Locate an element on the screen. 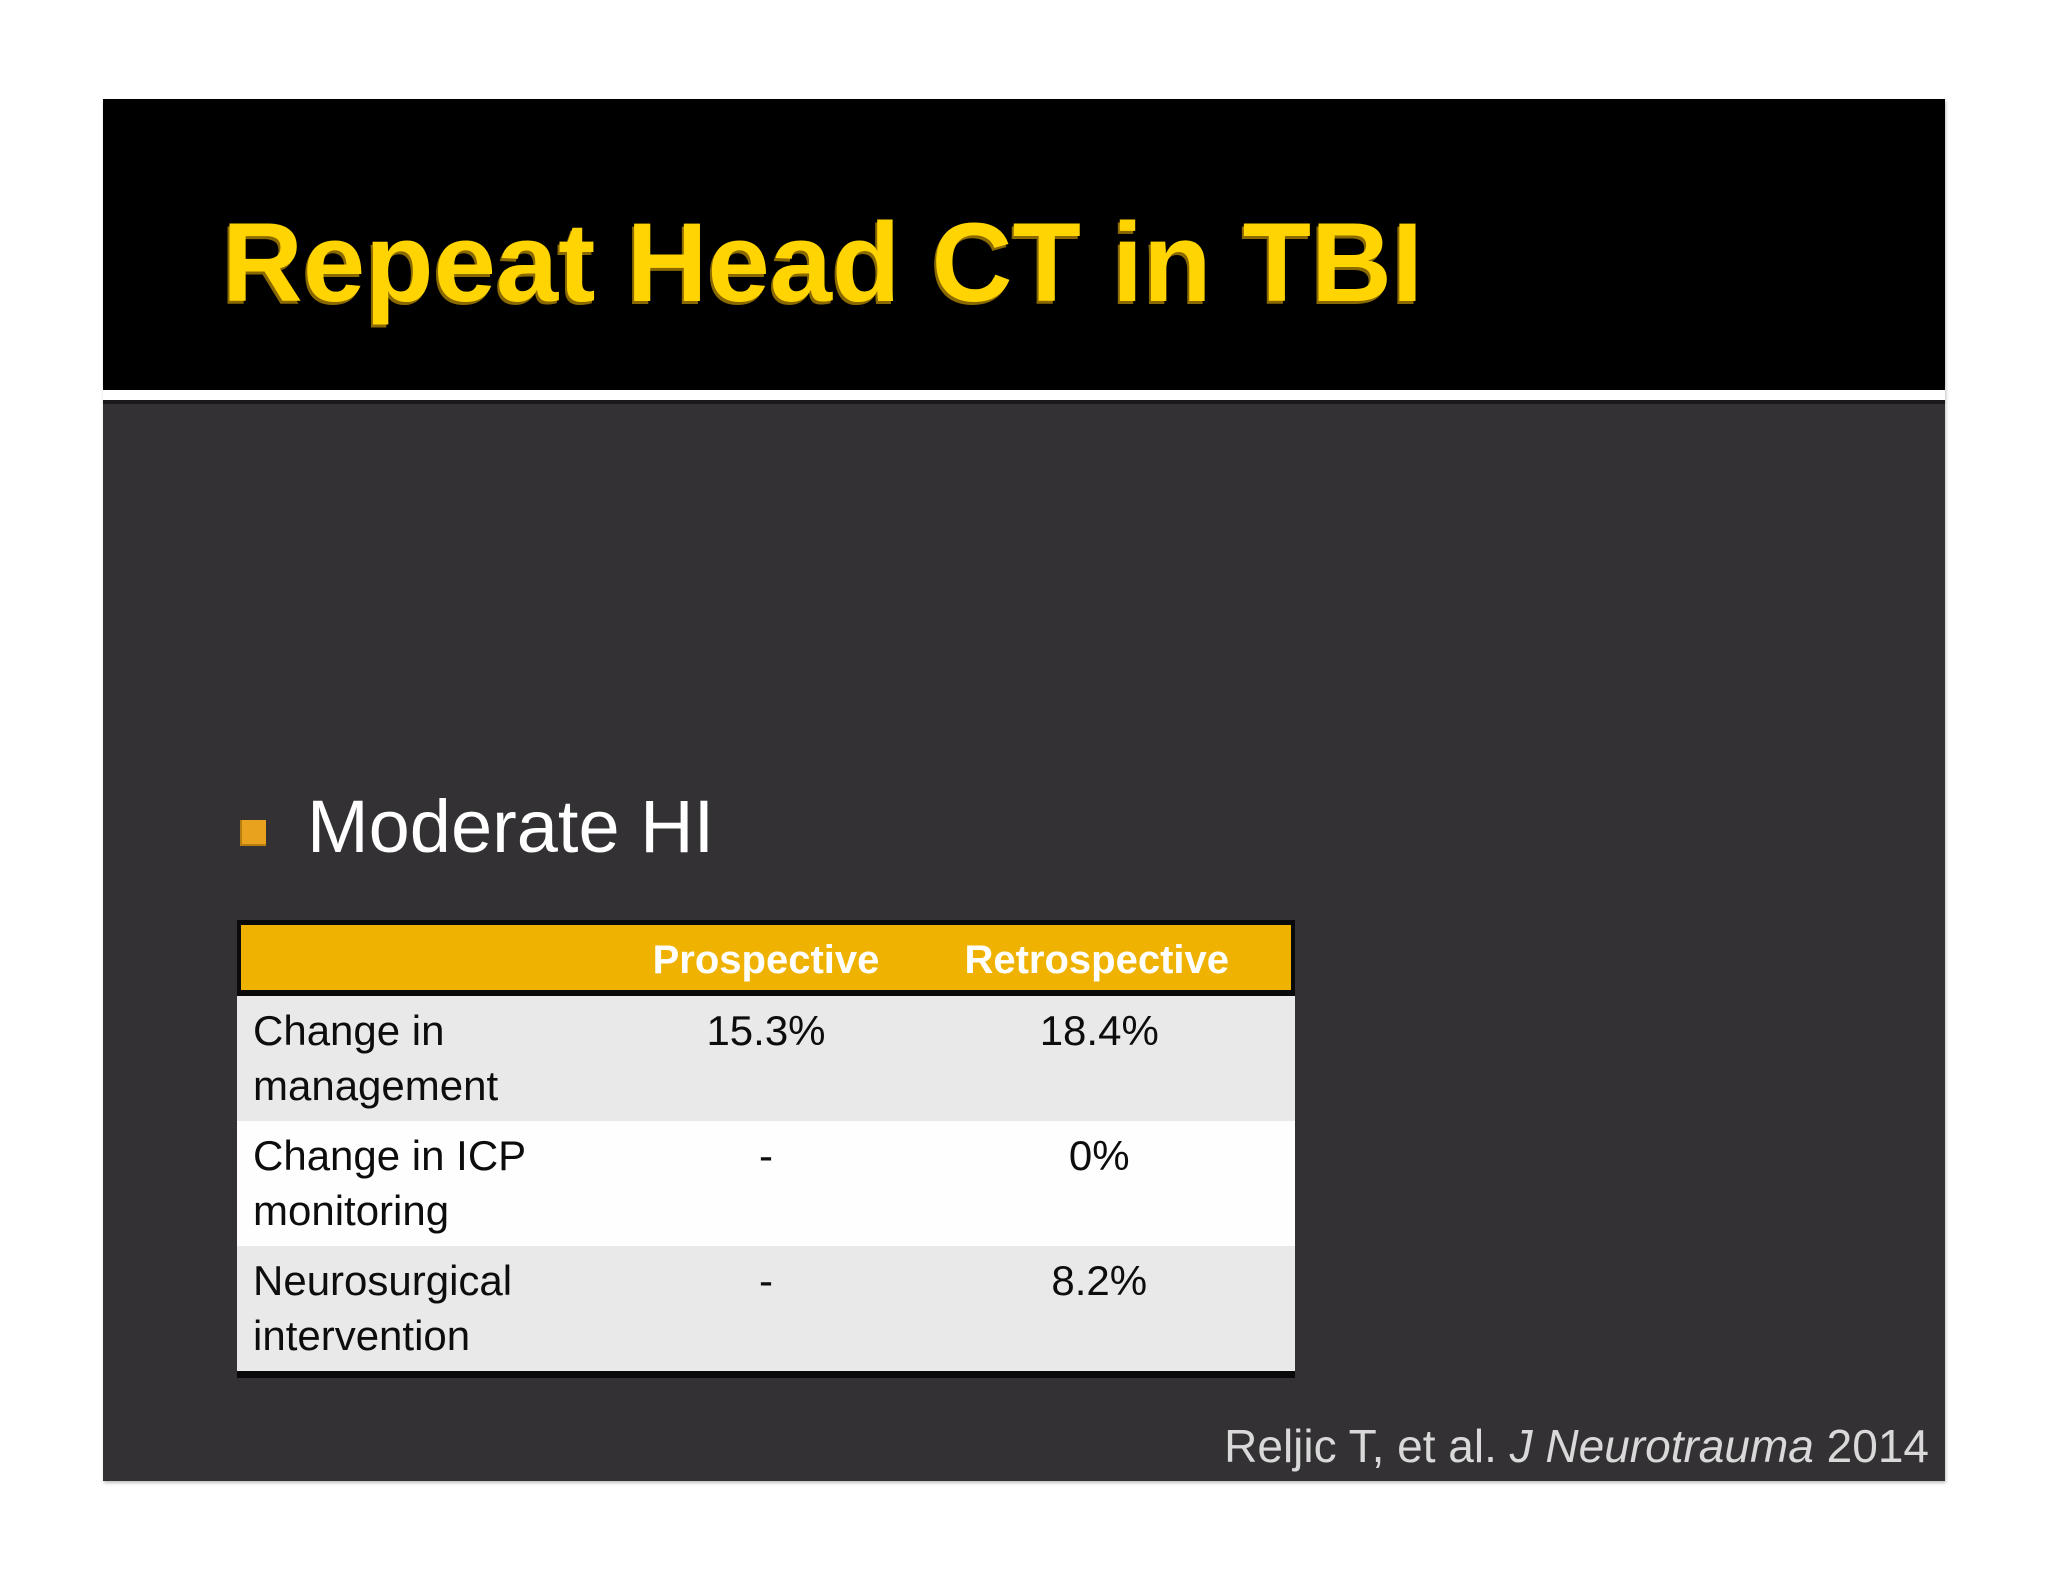 The width and height of the screenshot is (2048, 1582). row-label: Neurosurgical intervention is located at coordinates (383, 1308).